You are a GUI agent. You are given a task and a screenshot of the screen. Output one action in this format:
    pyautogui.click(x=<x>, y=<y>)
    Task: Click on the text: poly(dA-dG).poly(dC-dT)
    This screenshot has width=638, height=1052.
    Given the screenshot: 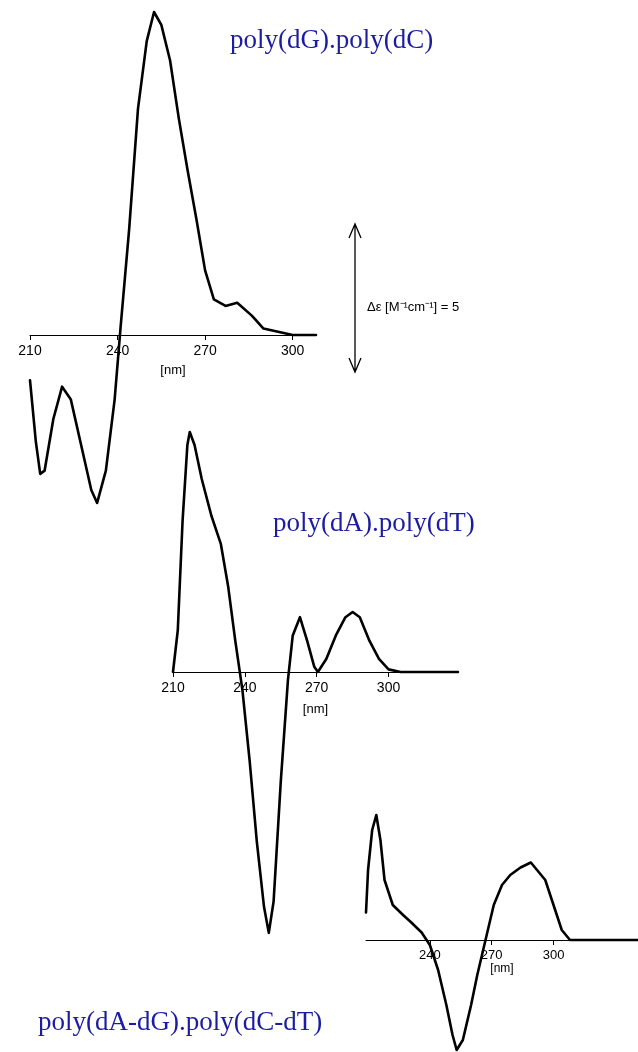 What is the action you would take?
    pyautogui.click(x=180, y=1020)
    